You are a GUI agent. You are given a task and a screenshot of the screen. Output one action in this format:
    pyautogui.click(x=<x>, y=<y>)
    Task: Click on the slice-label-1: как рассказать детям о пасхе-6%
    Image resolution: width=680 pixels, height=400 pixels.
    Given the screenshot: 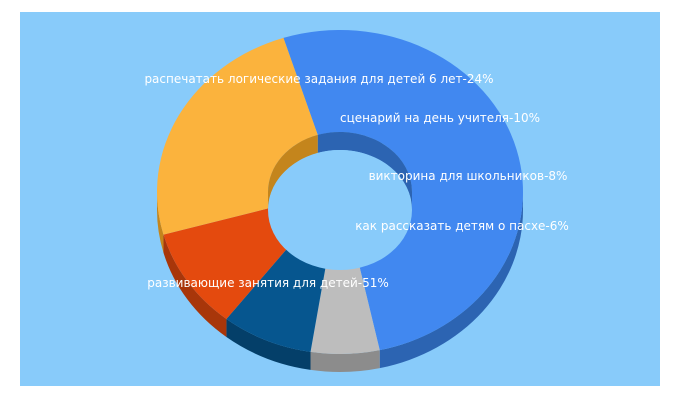 What is the action you would take?
    pyautogui.click(x=462, y=226)
    